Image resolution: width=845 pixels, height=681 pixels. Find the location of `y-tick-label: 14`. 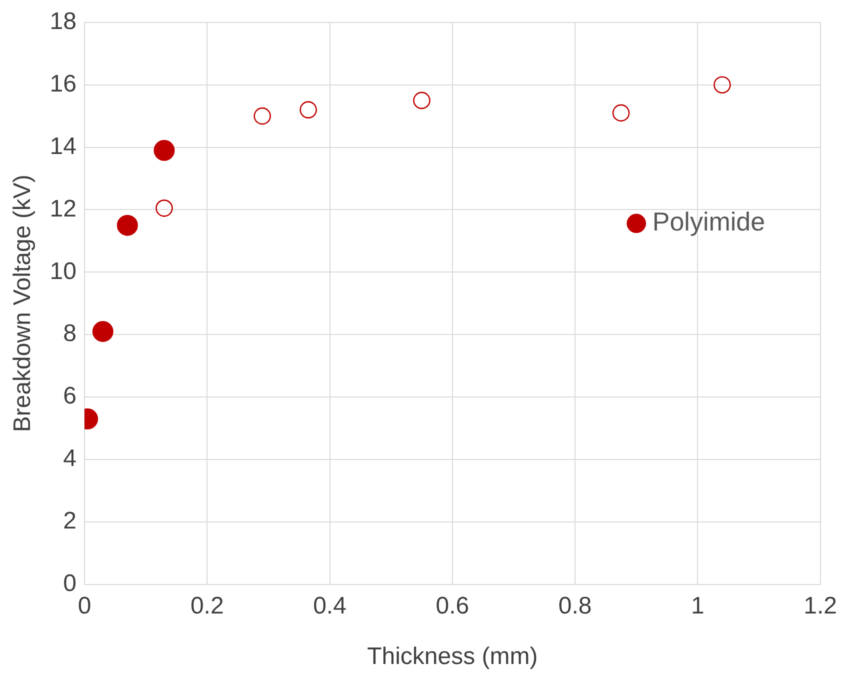

y-tick-label: 14 is located at coordinates (63, 146).